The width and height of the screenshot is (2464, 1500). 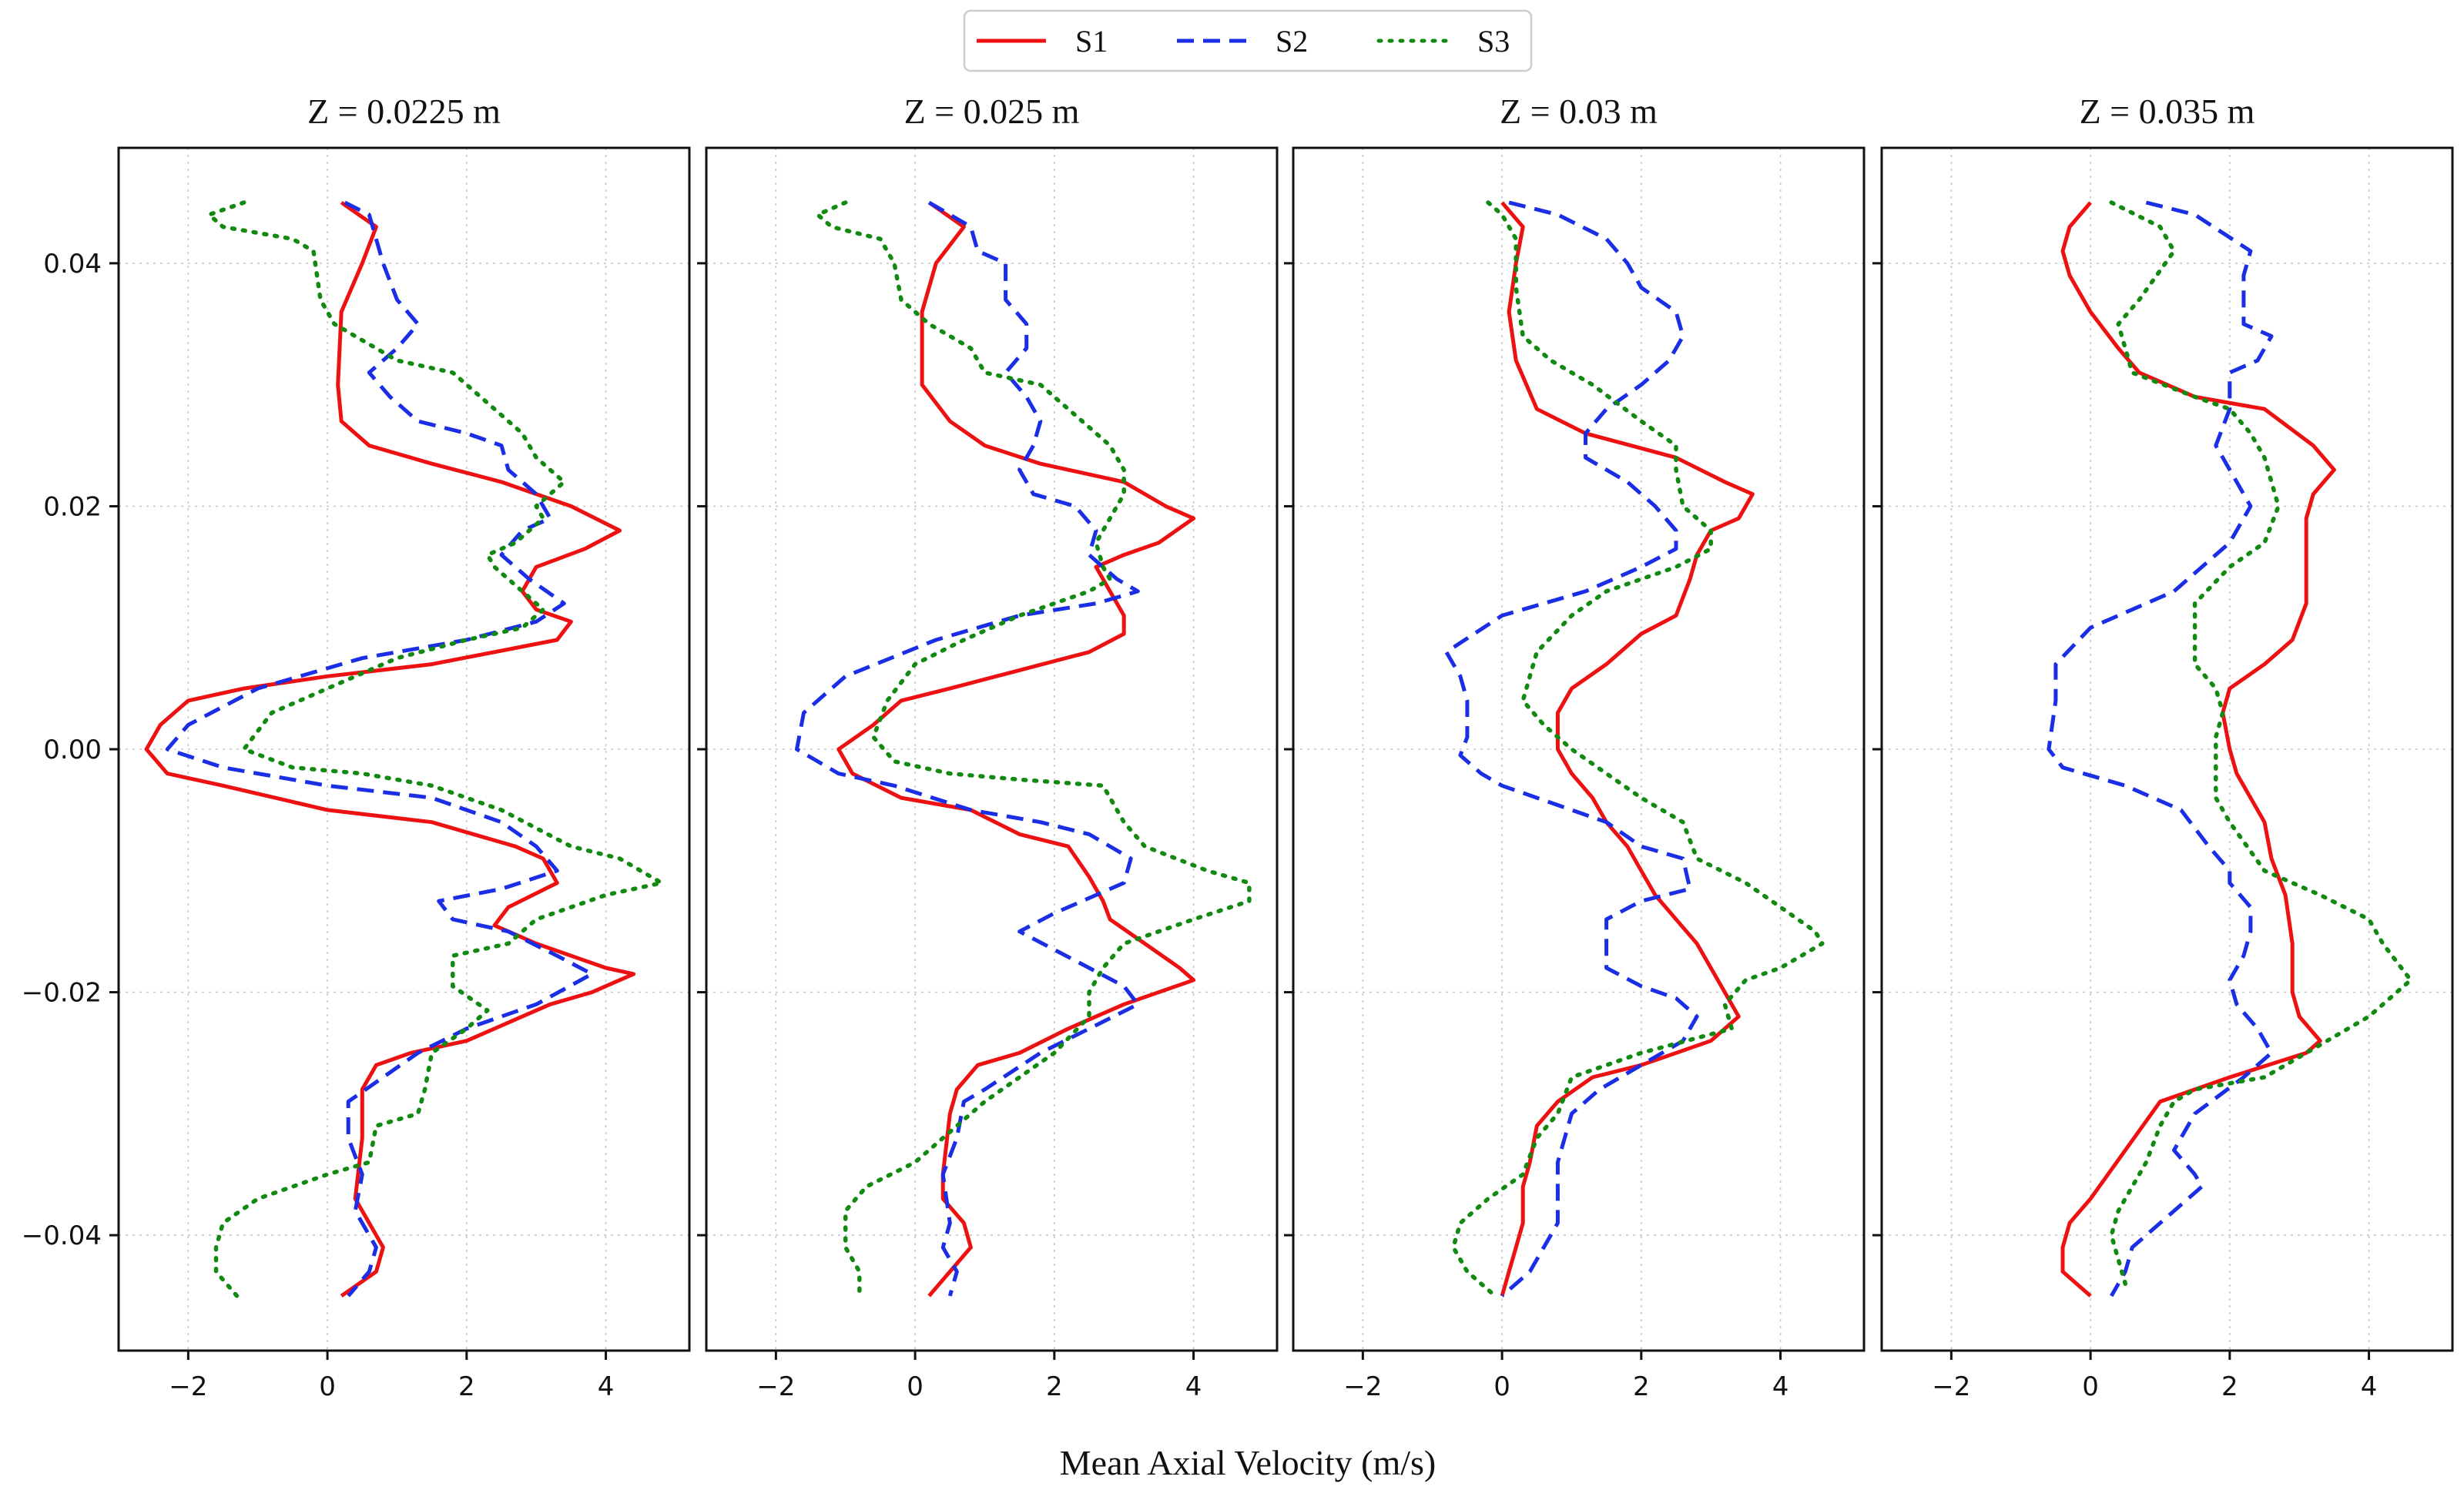 I want to click on panel-title: Z = 0.0225 m, so click(x=404, y=111).